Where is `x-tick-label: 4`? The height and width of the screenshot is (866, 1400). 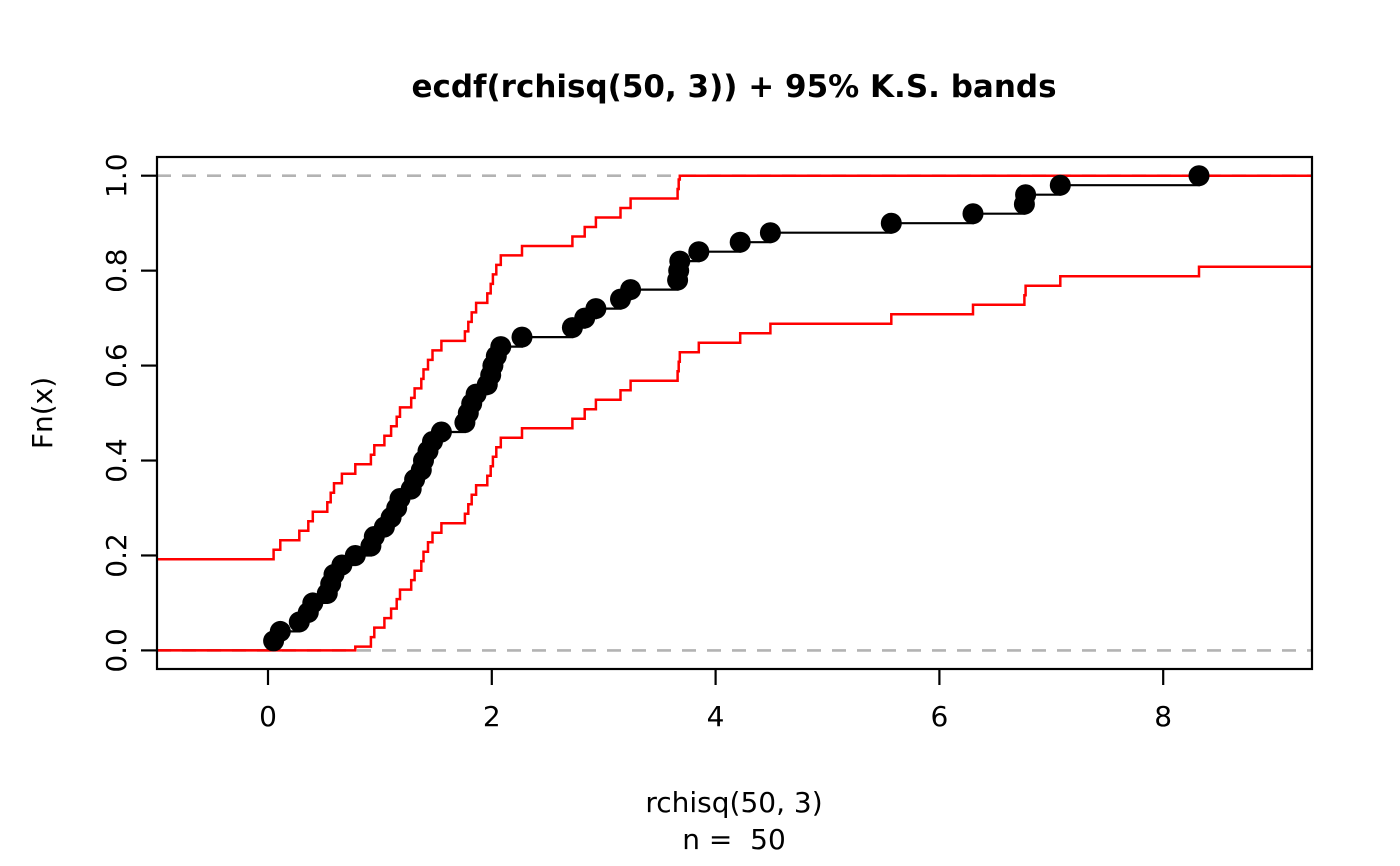
x-tick-label: 4 is located at coordinates (716, 716).